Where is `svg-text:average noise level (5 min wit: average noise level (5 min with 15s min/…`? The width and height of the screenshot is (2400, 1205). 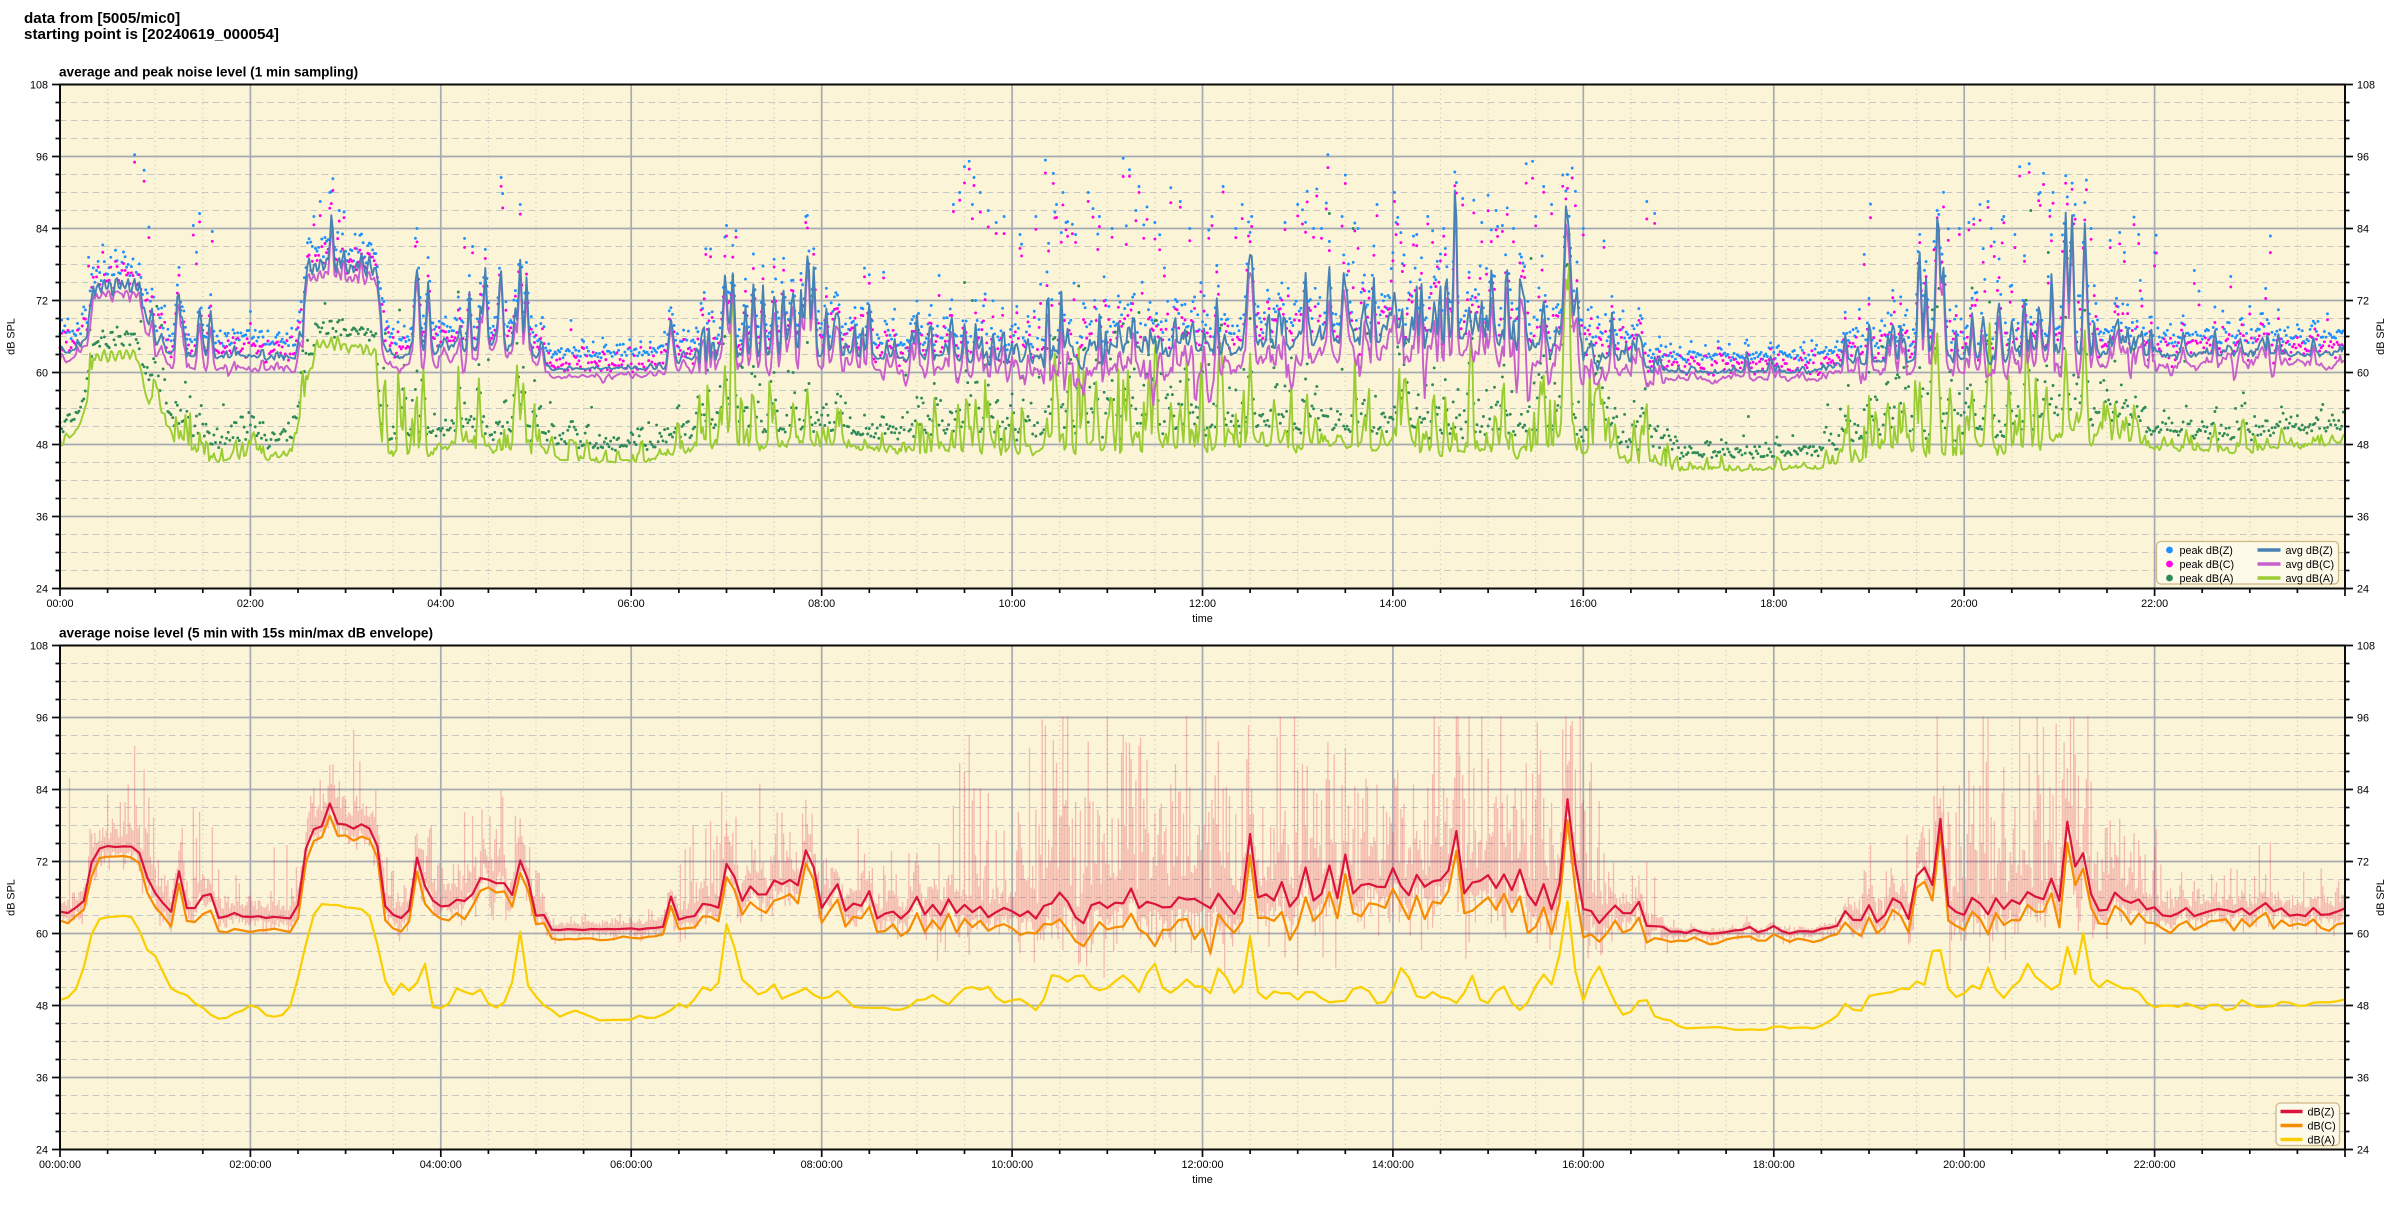 svg-text:average noise level (5 min wit: average noise level (5 min with 15s min/… is located at coordinates (246, 633).